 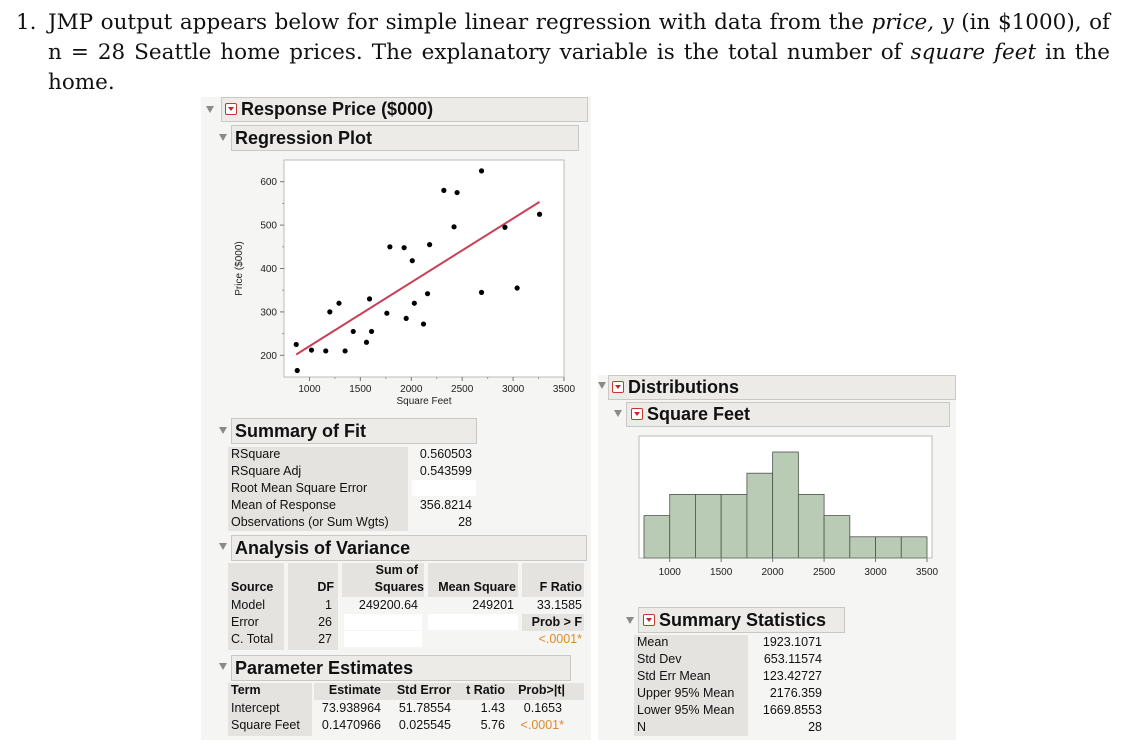 I want to click on anova-title: Analysis of Variance, so click(x=323, y=548).